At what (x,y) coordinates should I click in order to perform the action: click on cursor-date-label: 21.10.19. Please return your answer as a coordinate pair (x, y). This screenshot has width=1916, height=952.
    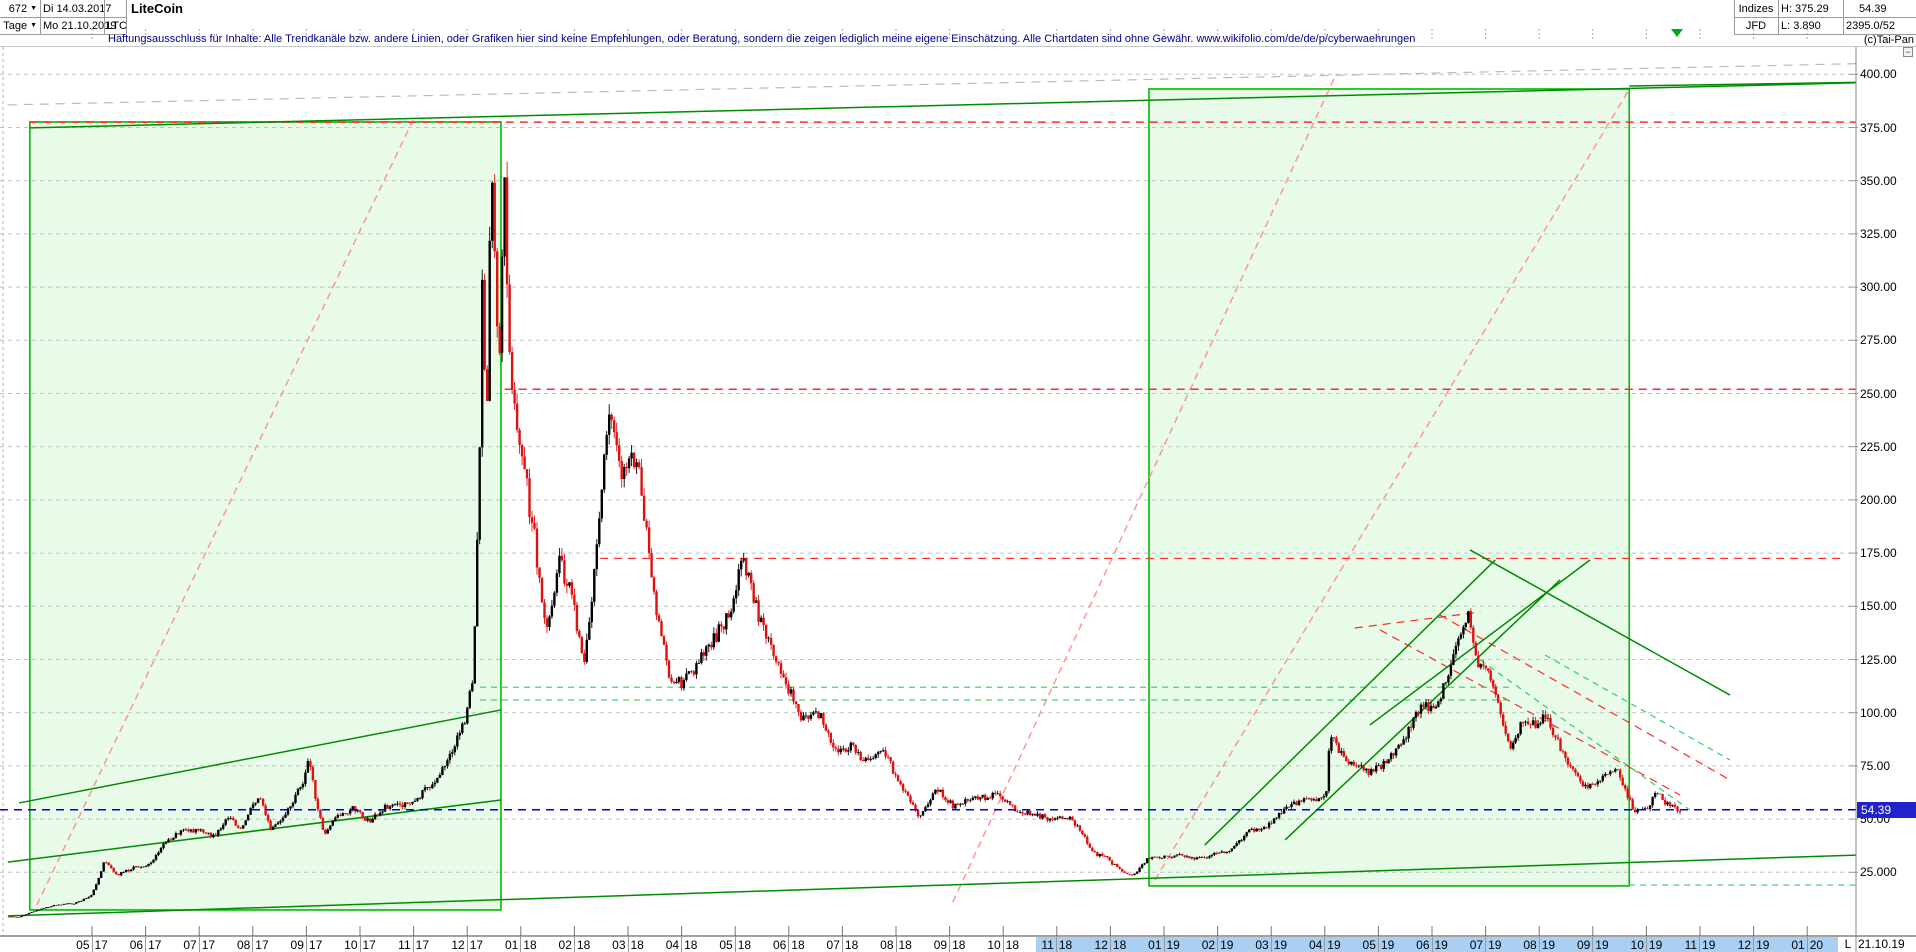
    Looking at the image, I should click on (1881, 944).